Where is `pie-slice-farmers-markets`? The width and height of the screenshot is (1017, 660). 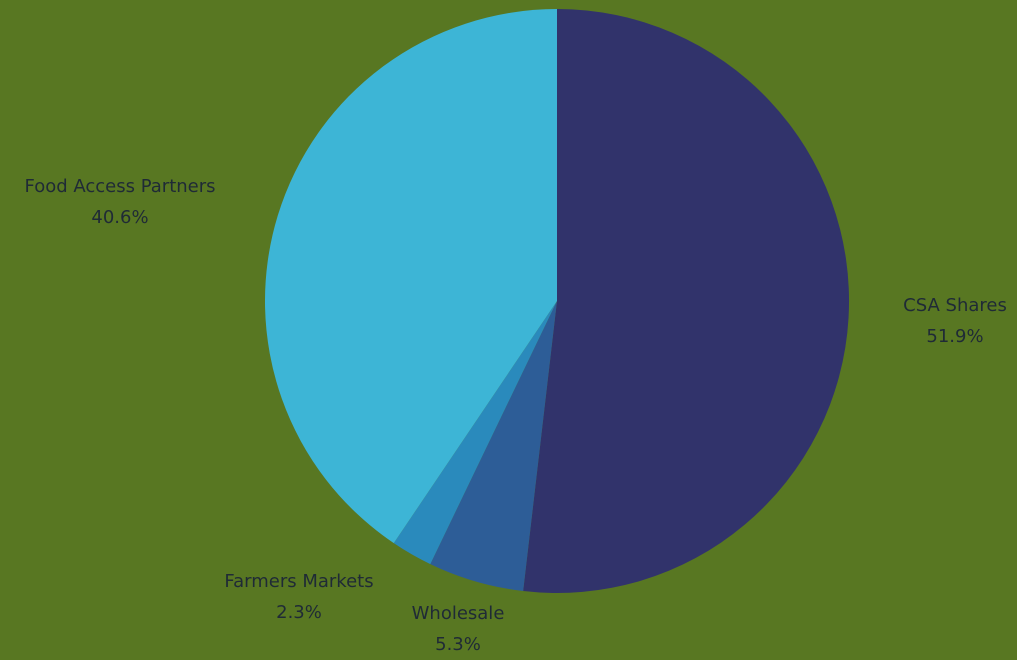 pie-slice-farmers-markets is located at coordinates (475, 433).